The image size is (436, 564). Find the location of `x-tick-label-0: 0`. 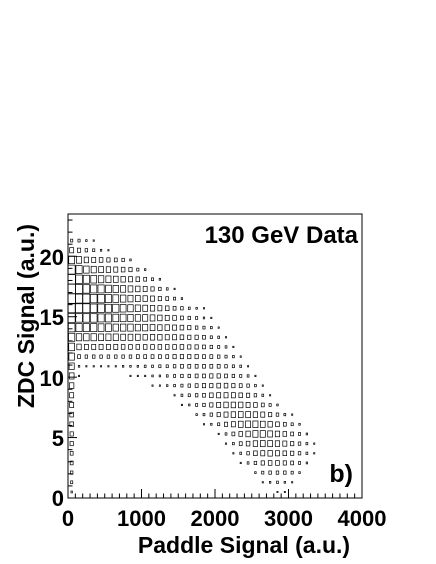

x-tick-label-0: 0 is located at coordinates (68, 518).